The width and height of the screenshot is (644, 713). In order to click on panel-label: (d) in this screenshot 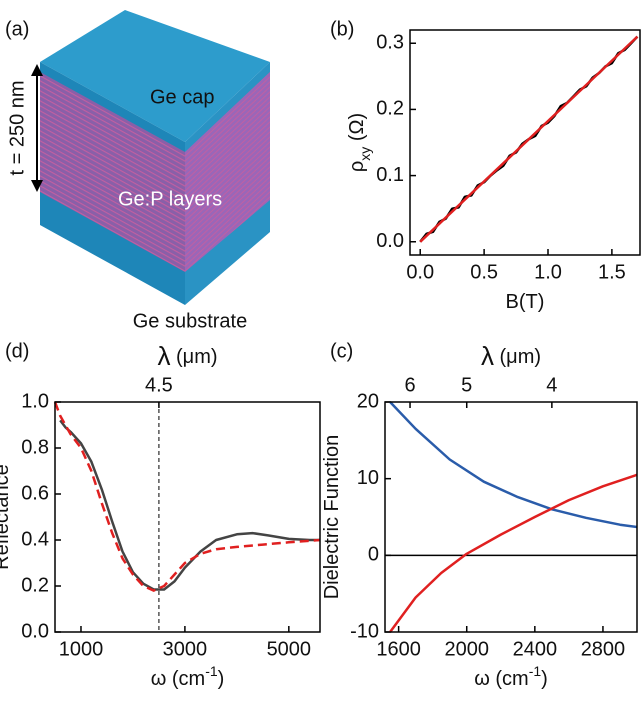, I will do `click(17, 351)`.